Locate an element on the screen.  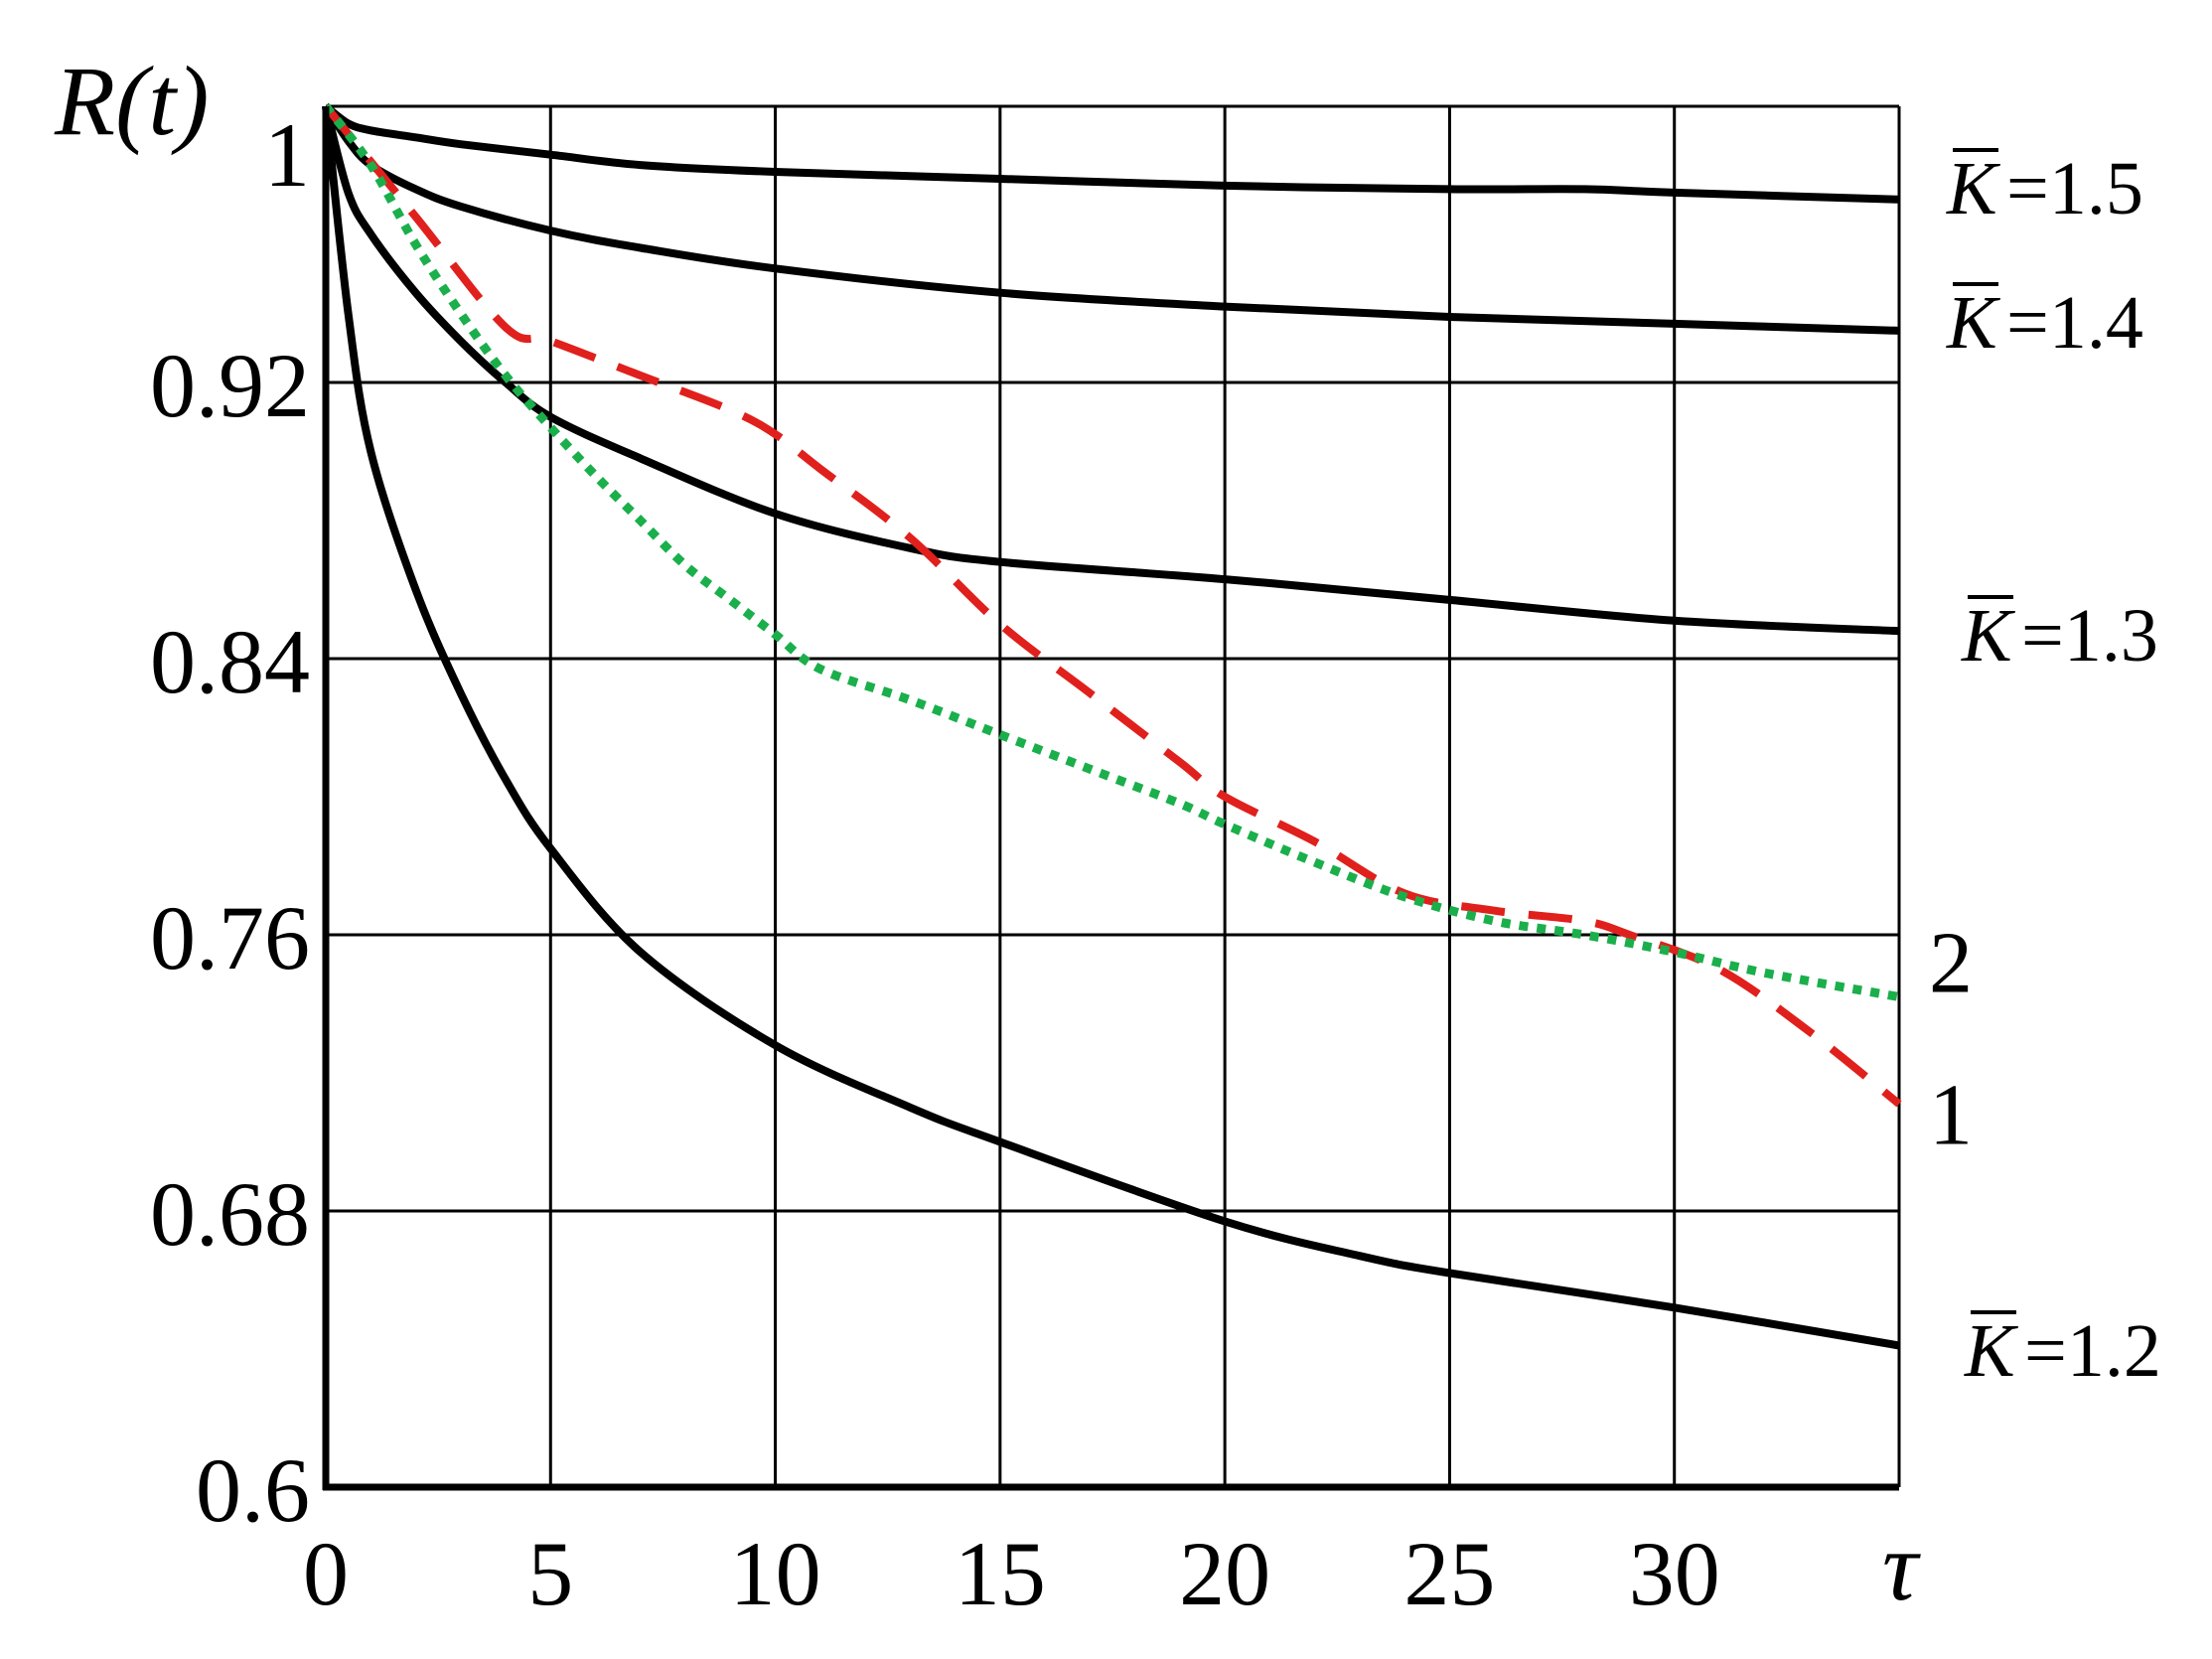
y-tick-label-3: 0.84 is located at coordinates (230, 662).